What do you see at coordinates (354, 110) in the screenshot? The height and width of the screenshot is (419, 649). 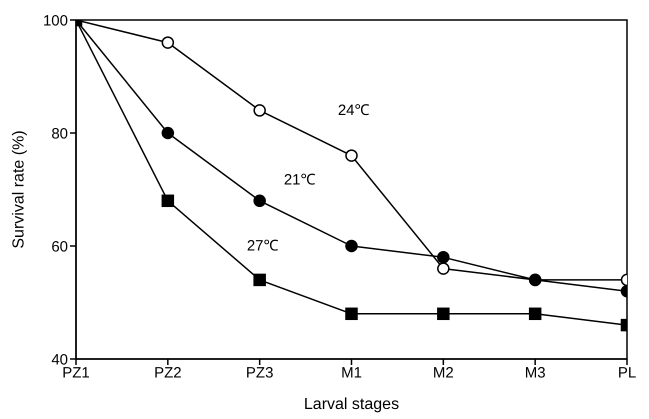 I see `series-label: 24℃` at bounding box center [354, 110].